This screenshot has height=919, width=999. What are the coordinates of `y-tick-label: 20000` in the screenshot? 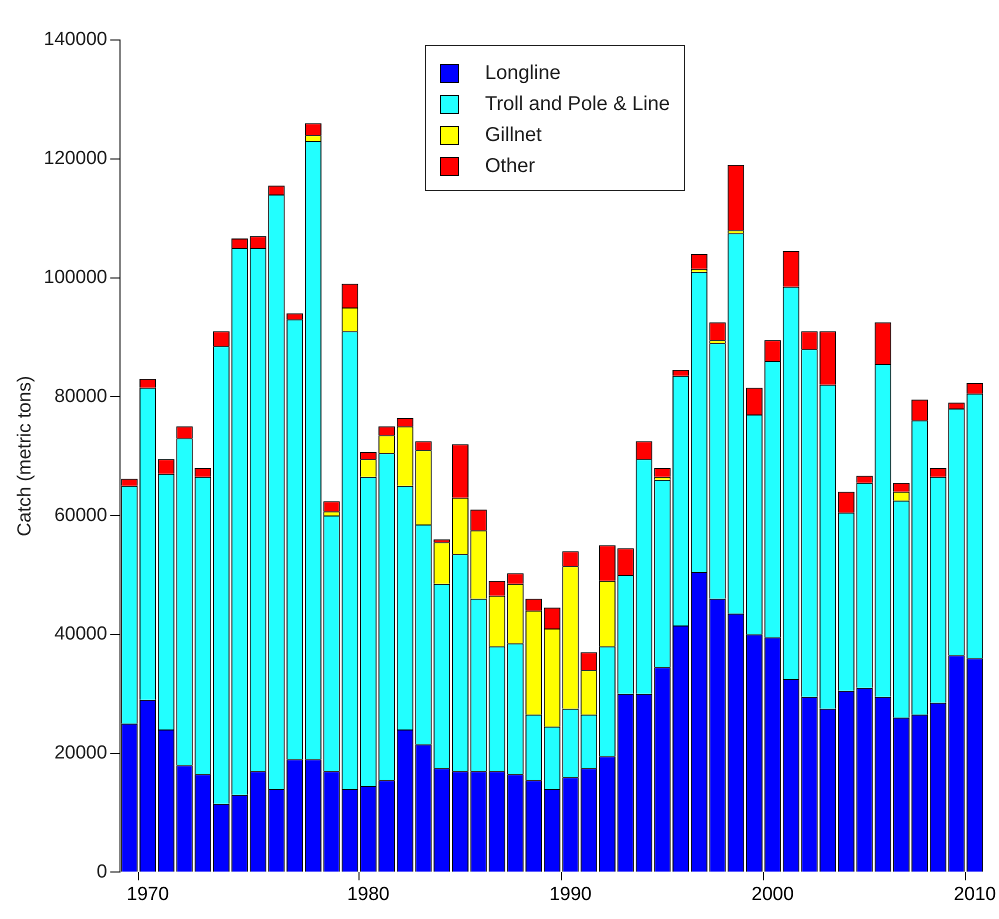 It's located at (81, 753).